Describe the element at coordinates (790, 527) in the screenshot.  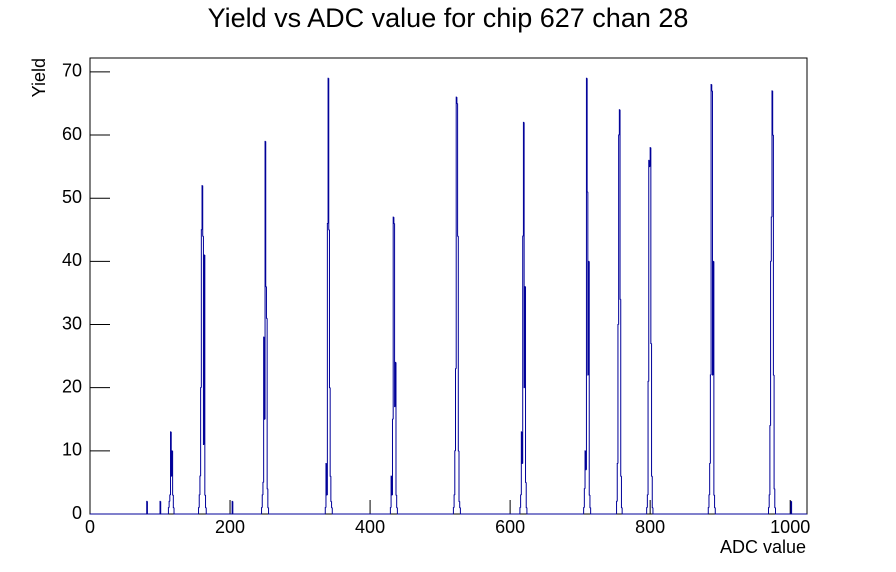
I see `x-tick-label: 1000` at that location.